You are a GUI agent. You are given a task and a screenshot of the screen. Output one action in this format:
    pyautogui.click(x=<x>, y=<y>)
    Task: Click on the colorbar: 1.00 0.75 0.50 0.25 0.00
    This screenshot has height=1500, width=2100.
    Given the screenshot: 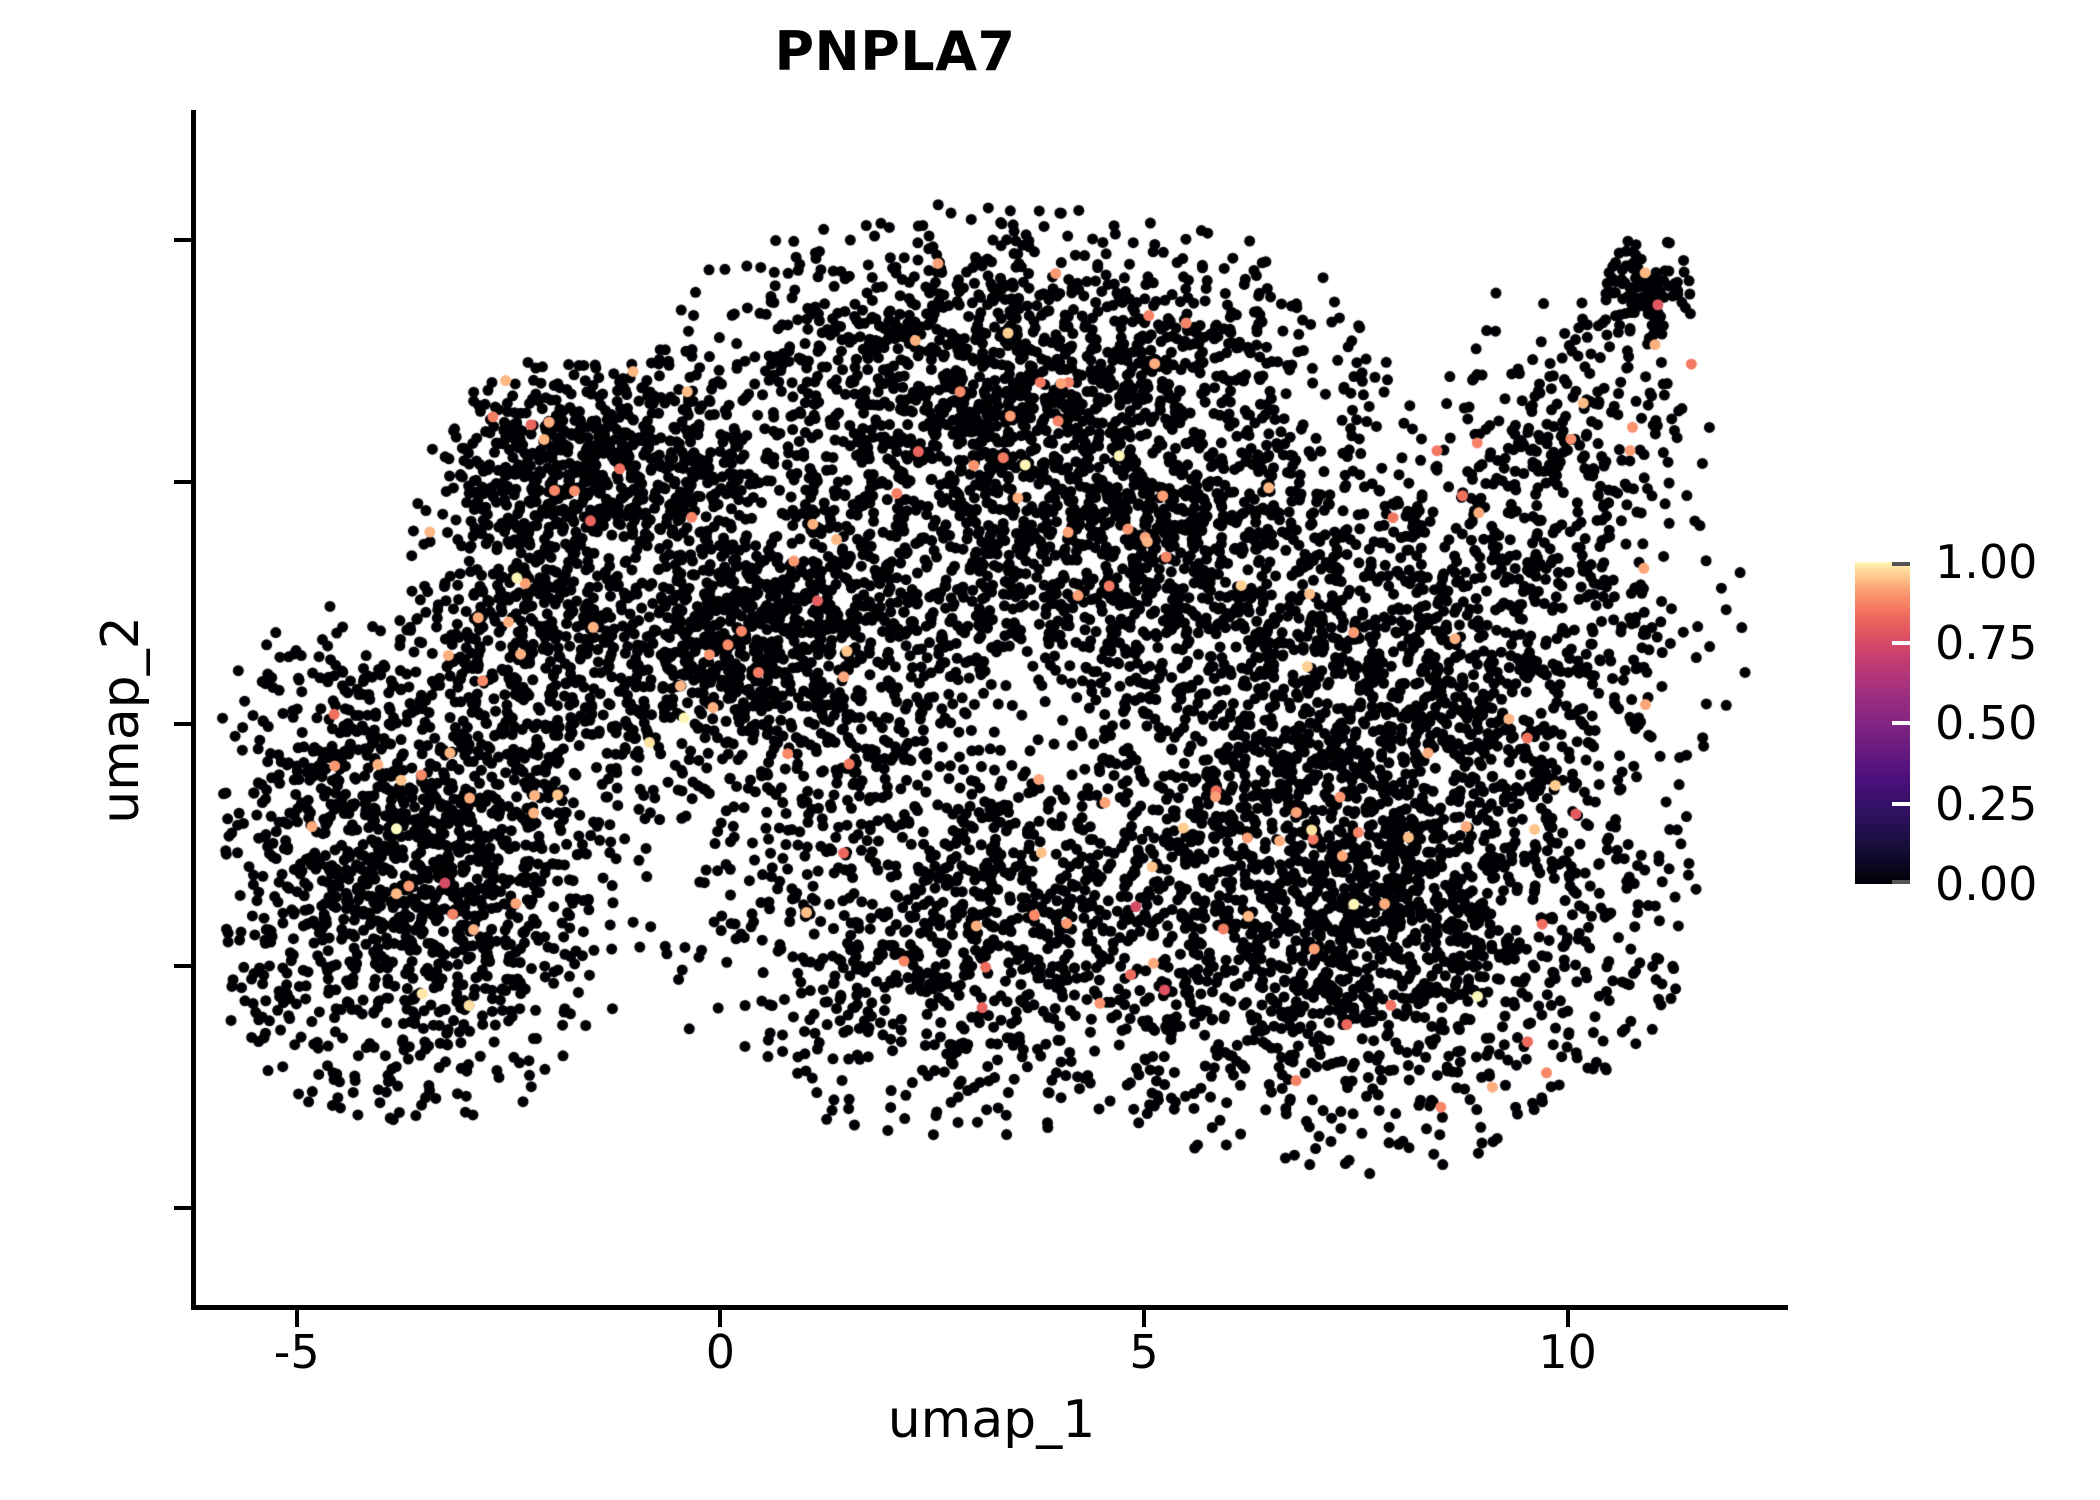 What is the action you would take?
    pyautogui.click(x=1970, y=723)
    